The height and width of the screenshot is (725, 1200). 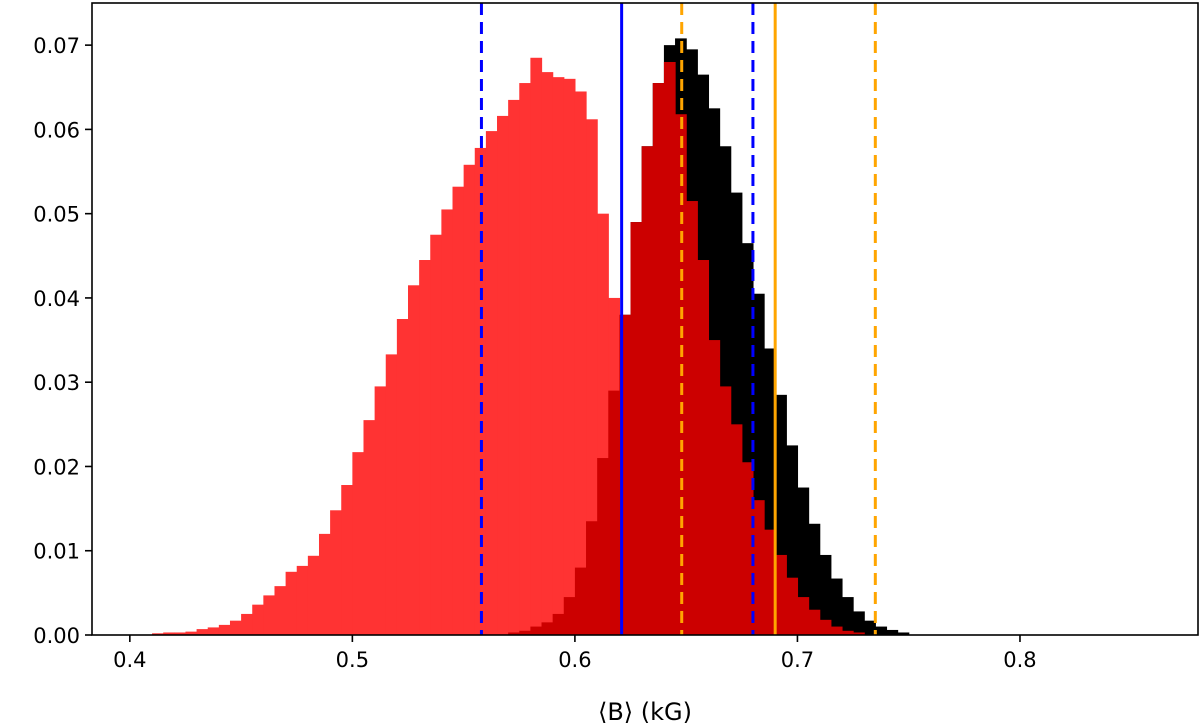 I want to click on y-axis: 0.00 0.01 0.02 0.03 0.04 0.05 0.06 0.07, so click(x=62, y=341).